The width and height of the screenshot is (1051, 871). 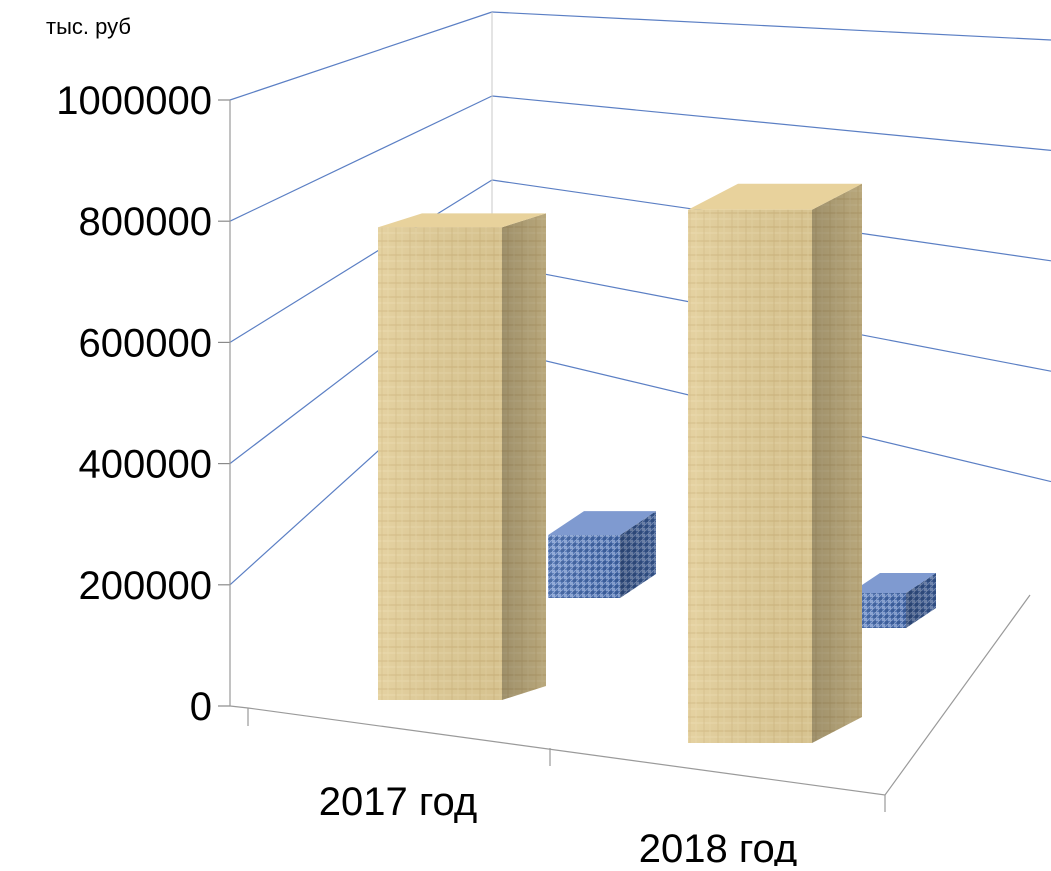 I want to click on bar-series1-1-top, so click(x=775, y=196).